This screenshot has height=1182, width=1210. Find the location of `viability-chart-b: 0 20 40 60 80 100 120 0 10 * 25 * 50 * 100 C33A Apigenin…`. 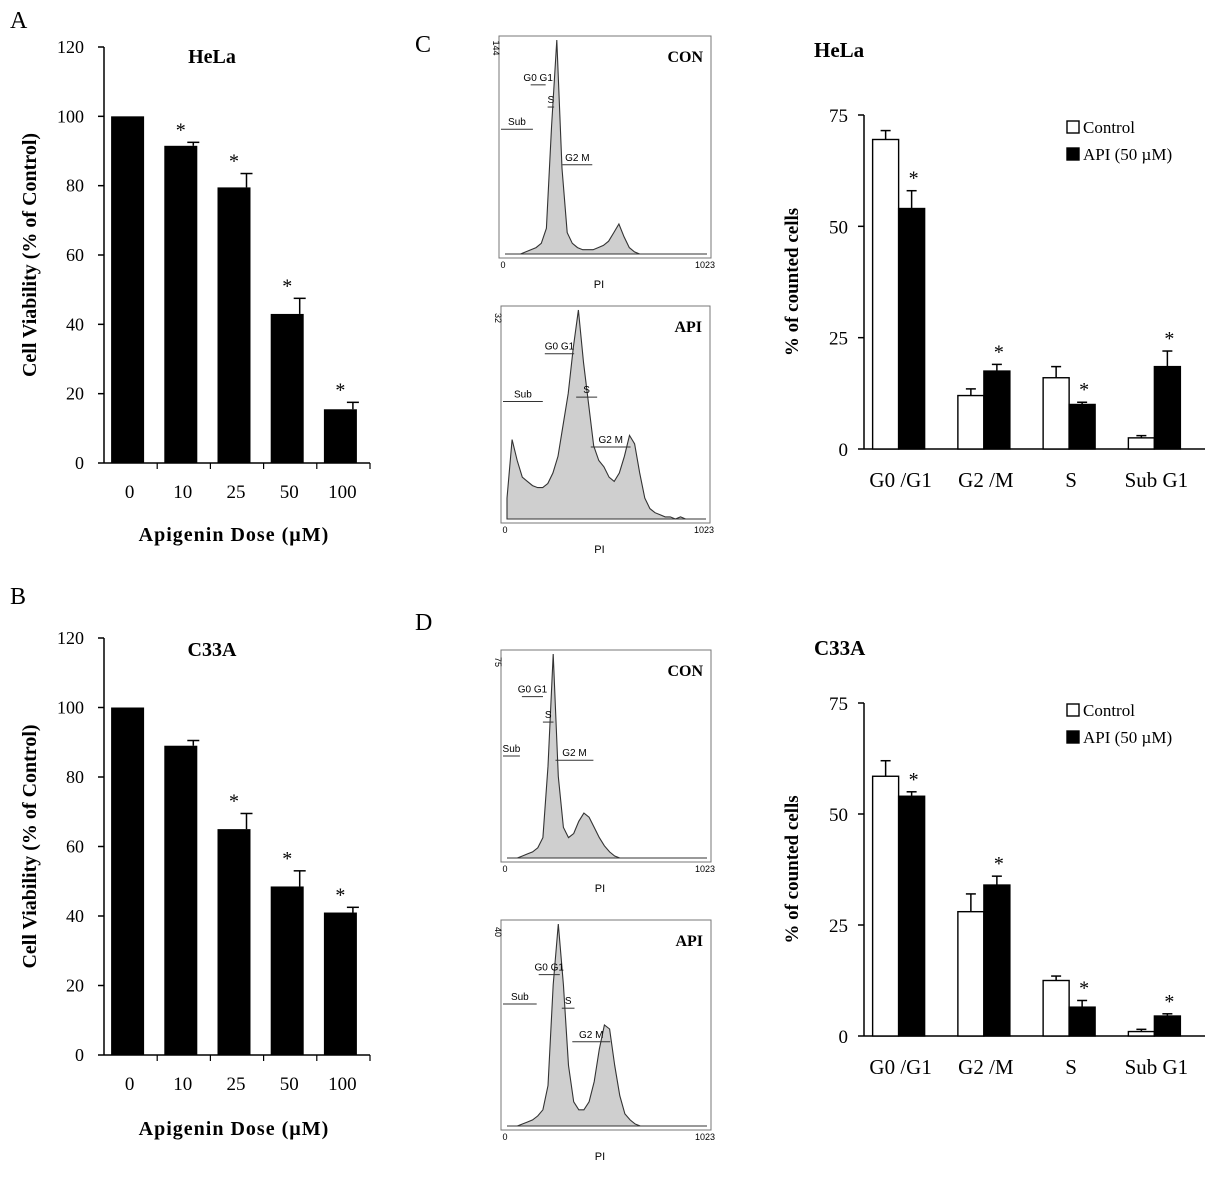

viability-chart-b: 0 20 40 60 80 100 120 0 10 * 25 * 50 * 100 C33A Apigenin… is located at coordinates (195, 884).